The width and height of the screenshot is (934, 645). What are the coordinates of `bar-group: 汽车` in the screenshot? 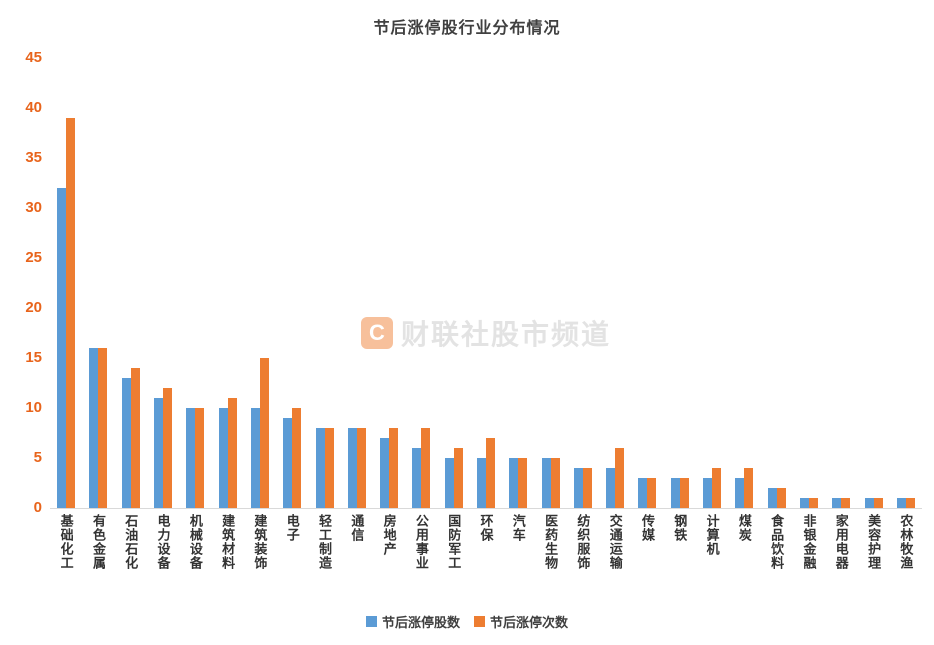 It's located at (518, 336).